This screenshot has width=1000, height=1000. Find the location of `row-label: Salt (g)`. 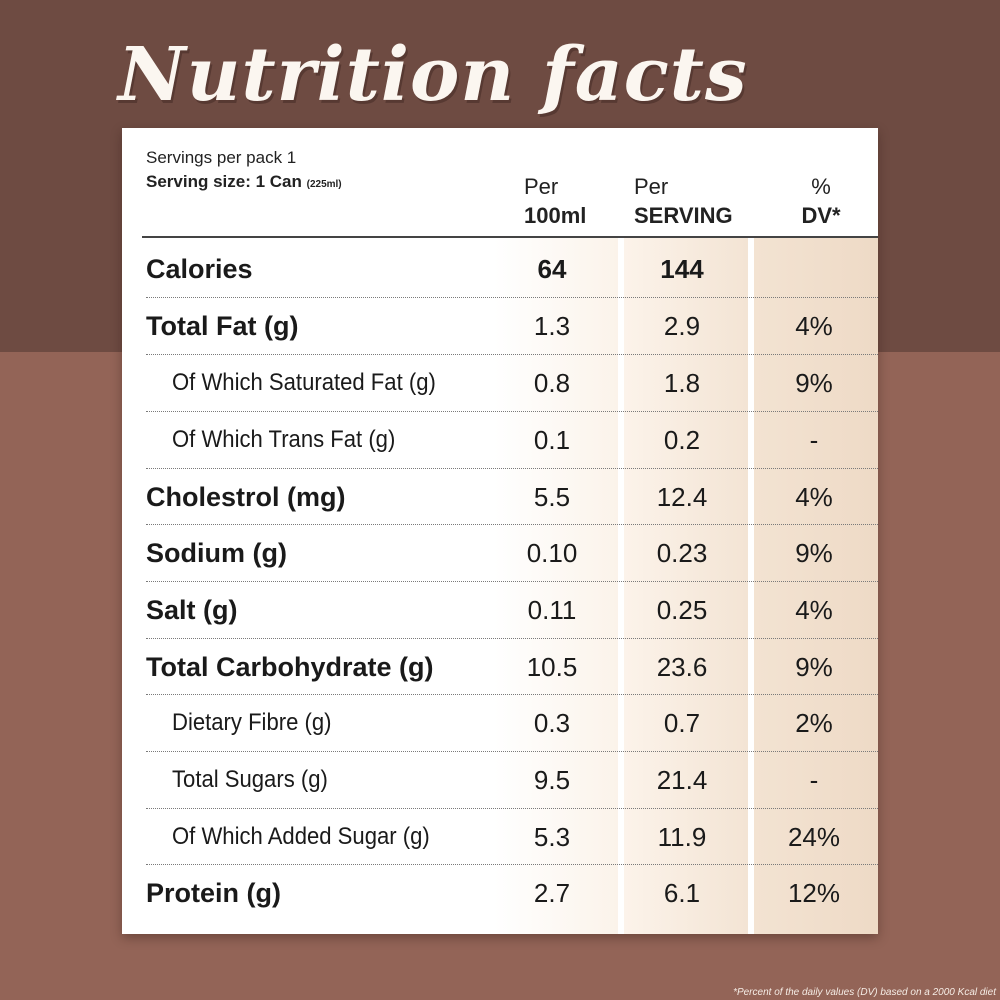

row-label: Salt (g) is located at coordinates (192, 610).